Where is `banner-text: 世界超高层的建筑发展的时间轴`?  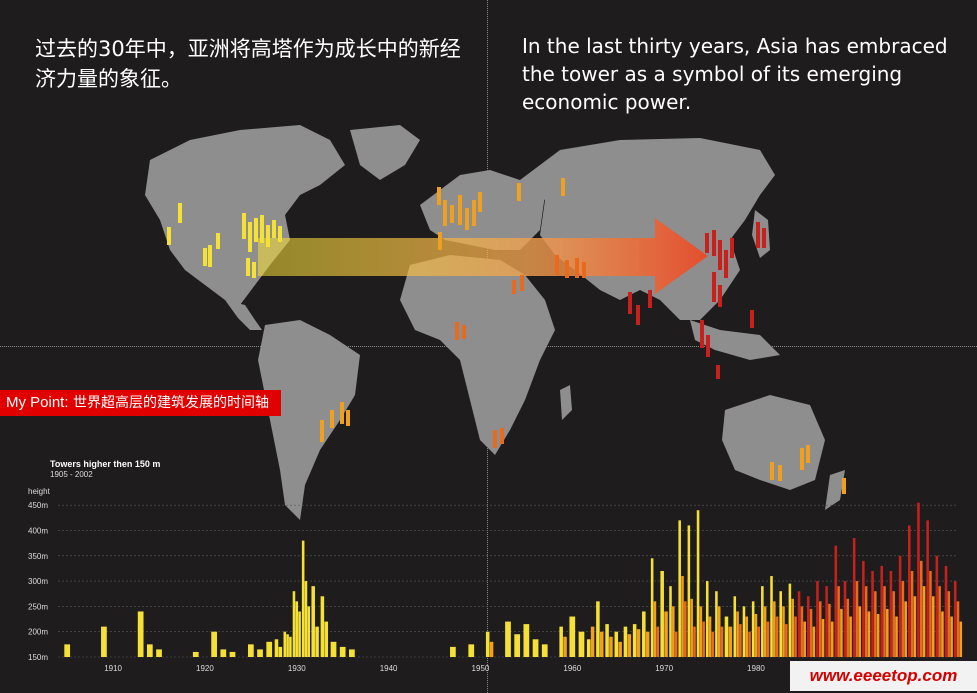
banner-text: 世界超高层的建筑发展的时间轴 is located at coordinates (170, 403).